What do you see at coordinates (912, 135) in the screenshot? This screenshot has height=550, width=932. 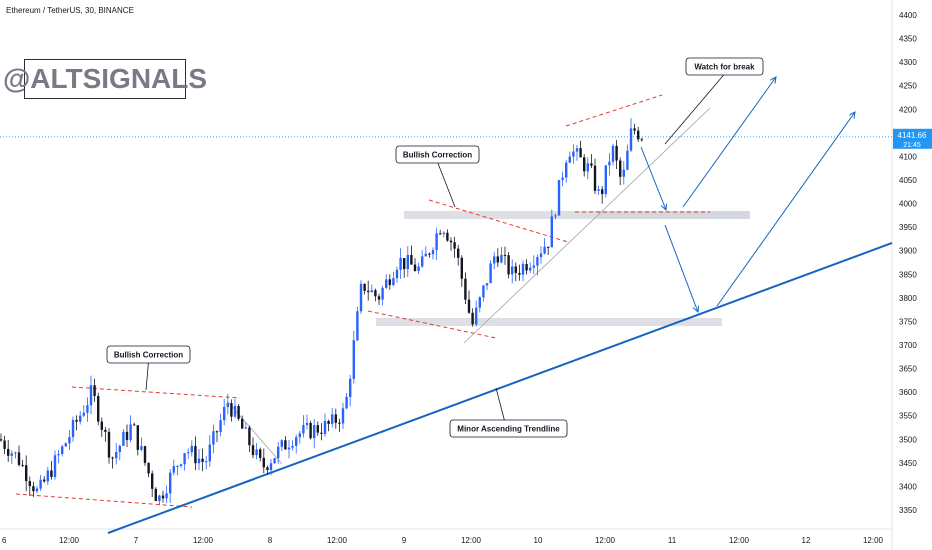 I see `price-tag-value: 4141.66` at bounding box center [912, 135].